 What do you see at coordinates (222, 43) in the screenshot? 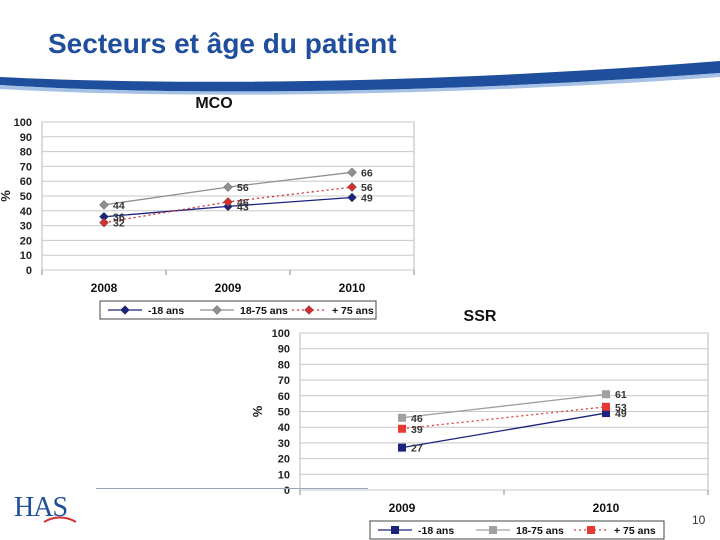
I see `slide-title: Secteurs et âge du patient` at bounding box center [222, 43].